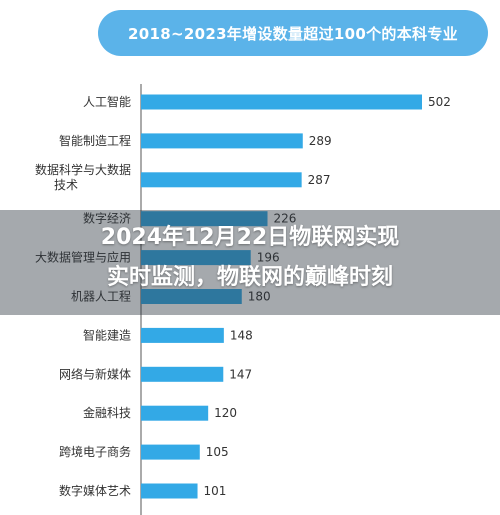  What do you see at coordinates (241, 335) in the screenshot?
I see `value-label-6: 148` at bounding box center [241, 335].